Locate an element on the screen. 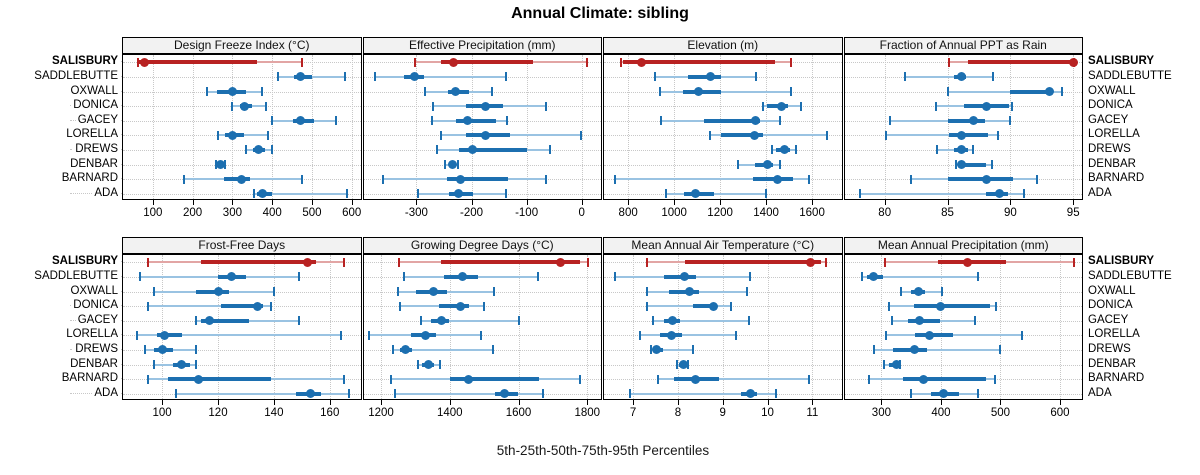 This screenshot has height=475, width=1200. axis-tick-label: 100 is located at coordinates (153, 213).